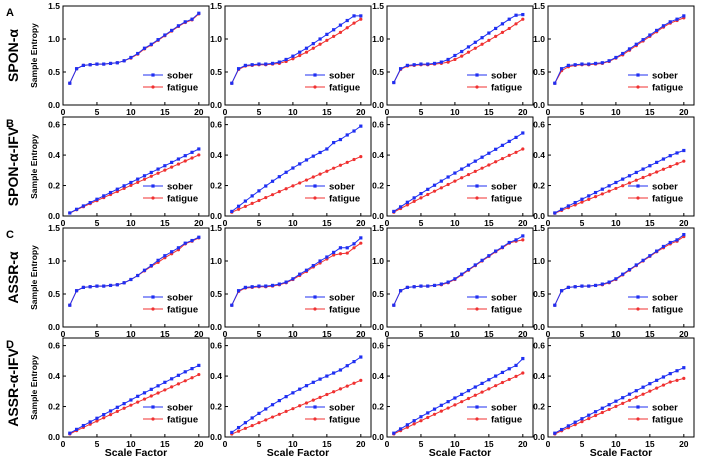  Describe the element at coordinates (378, 228) in the screenshot. I see `y-tick-label: 1.5` at that location.